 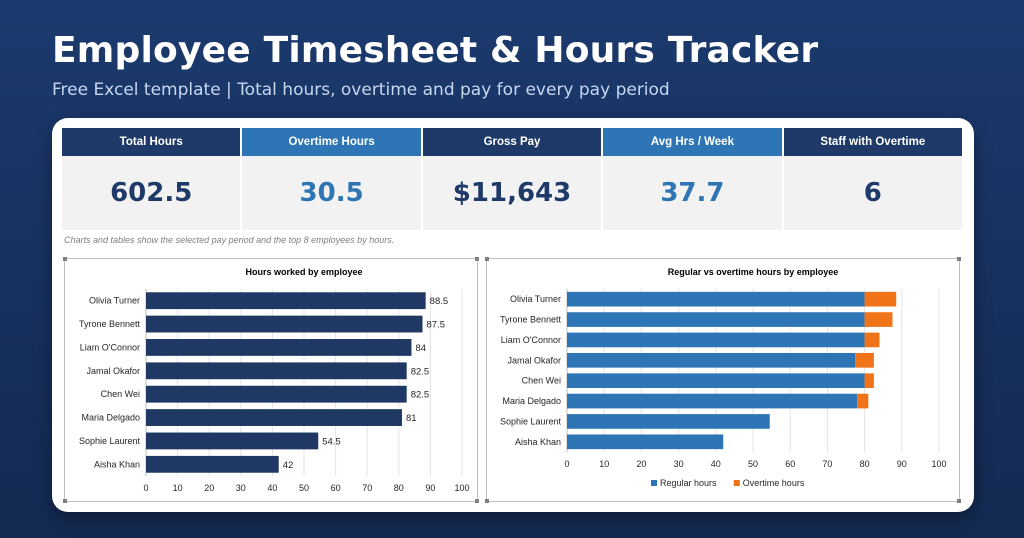 What do you see at coordinates (436, 325) in the screenshot?
I see `data-label: 87.5` at bounding box center [436, 325].